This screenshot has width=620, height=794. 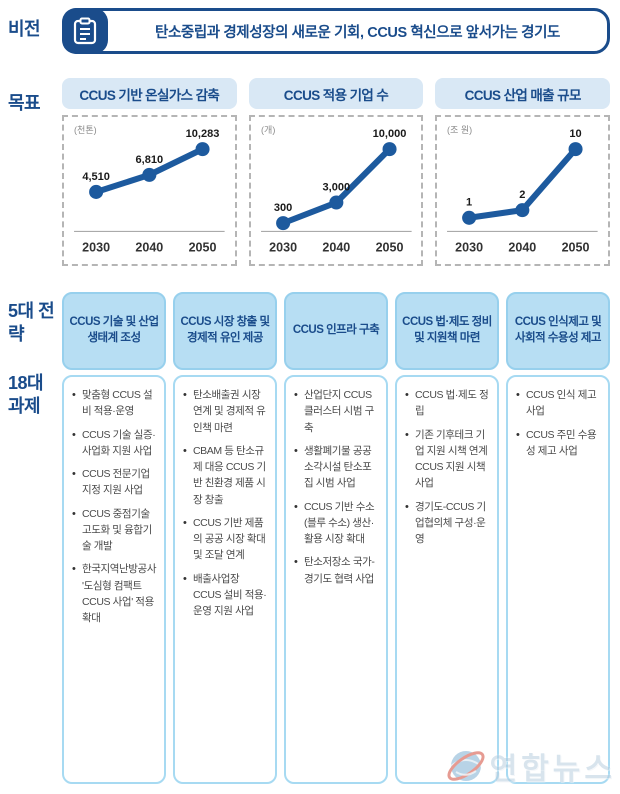 What do you see at coordinates (226, 595) in the screenshot?
I see `task-item: 배출사업장 CCUS 설비 적용·운영 지원 사업` at bounding box center [226, 595].